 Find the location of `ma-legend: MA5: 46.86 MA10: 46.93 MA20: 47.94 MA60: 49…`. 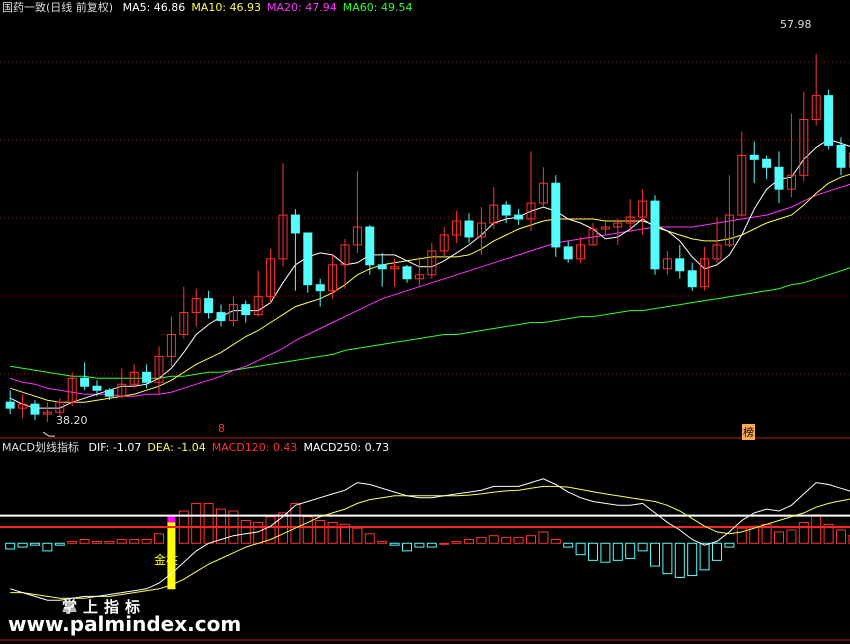

ma-legend: MA5: 46.86 MA10: 46.93 MA20: 47.94 MA60: 49… is located at coordinates (271, 7).